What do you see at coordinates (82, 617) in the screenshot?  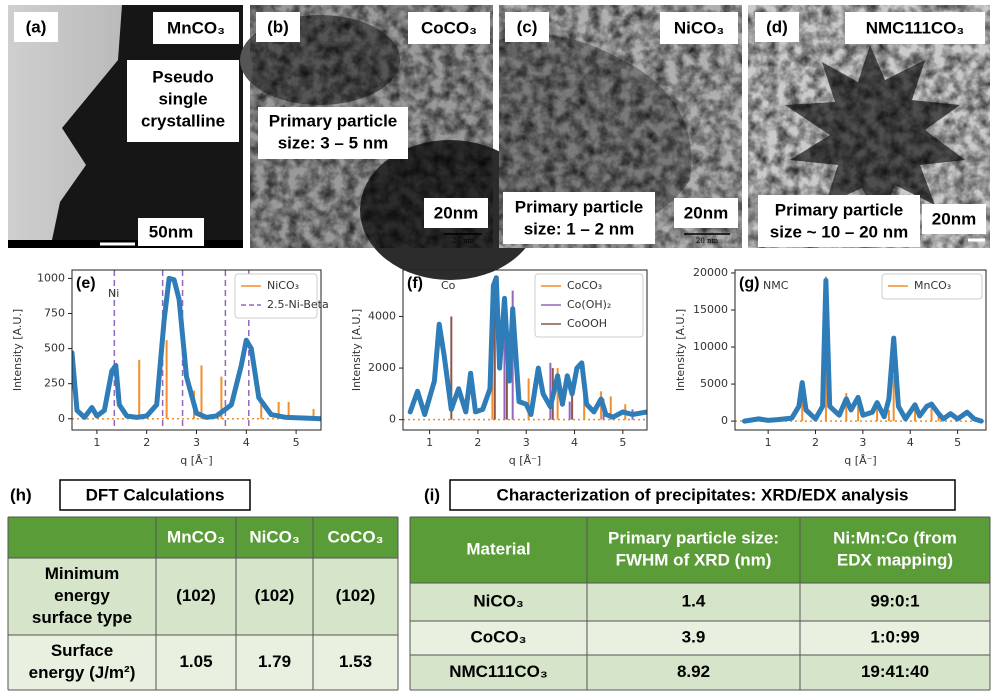 I see `cell-text: surface type` at bounding box center [82, 617].